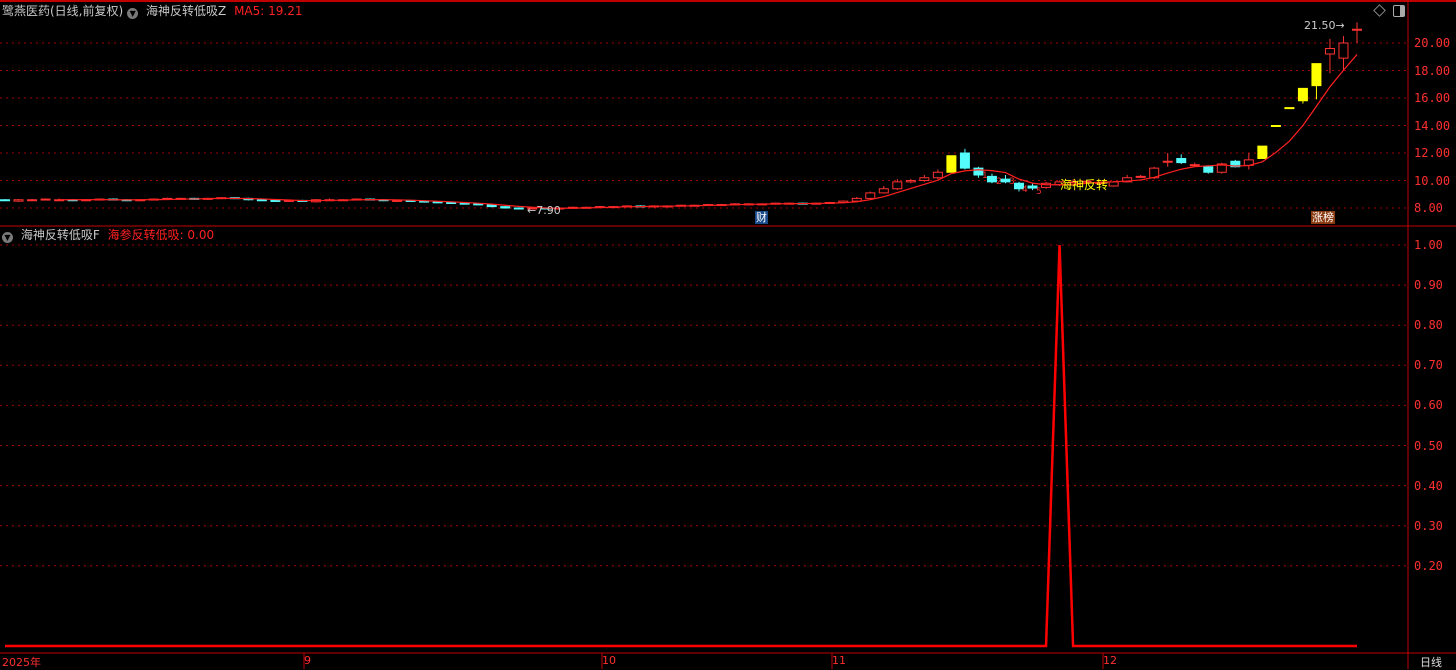  I want to click on count-mark: 3, so click(1012, 182).